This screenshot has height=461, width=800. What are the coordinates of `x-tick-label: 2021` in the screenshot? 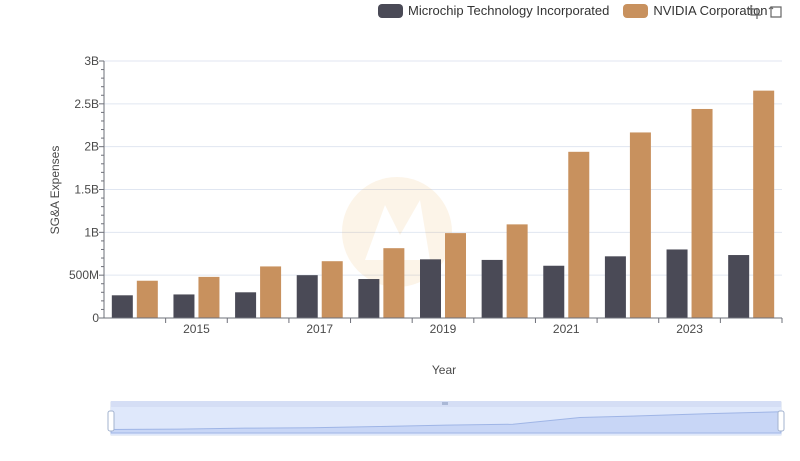 It's located at (566, 329).